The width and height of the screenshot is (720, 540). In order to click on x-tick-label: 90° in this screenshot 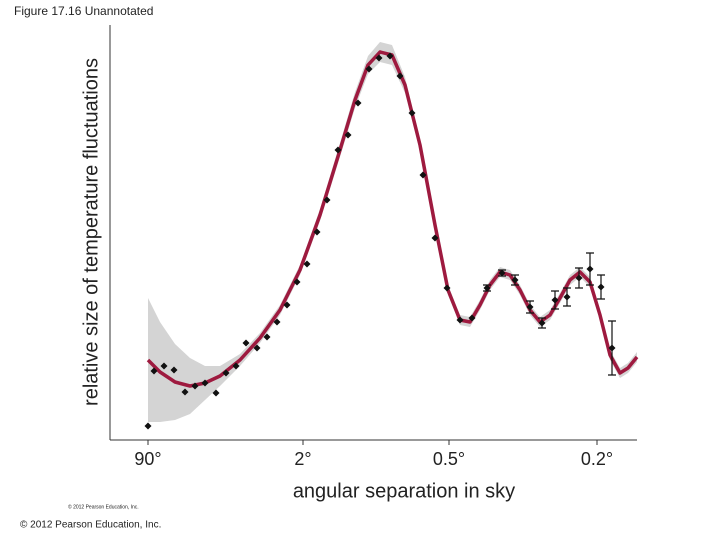, I will do `click(147, 459)`.